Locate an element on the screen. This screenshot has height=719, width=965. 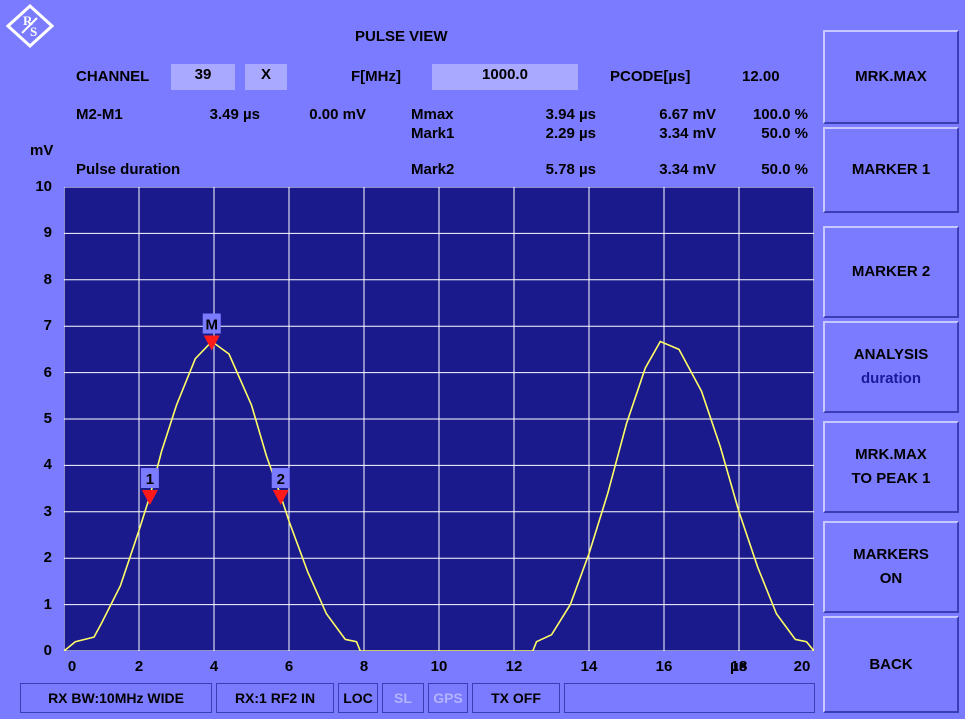
softkey-label: MARKER 1 is located at coordinates (891, 169).